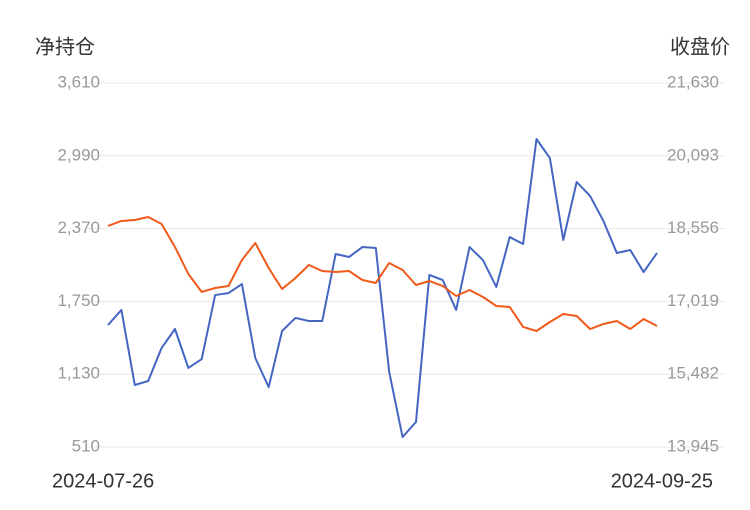  Describe the element at coordinates (86, 445) in the screenshot. I see `y-tick-label: 510` at that location.